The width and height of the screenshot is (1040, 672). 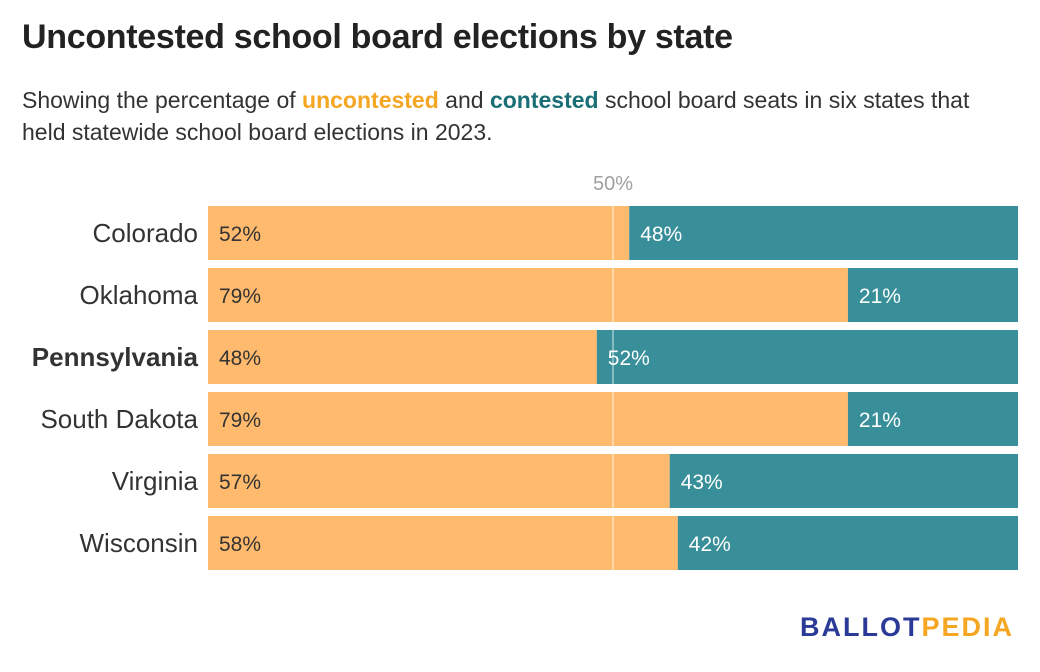 I want to click on bar-contested-south-dakota, so click(x=932, y=419).